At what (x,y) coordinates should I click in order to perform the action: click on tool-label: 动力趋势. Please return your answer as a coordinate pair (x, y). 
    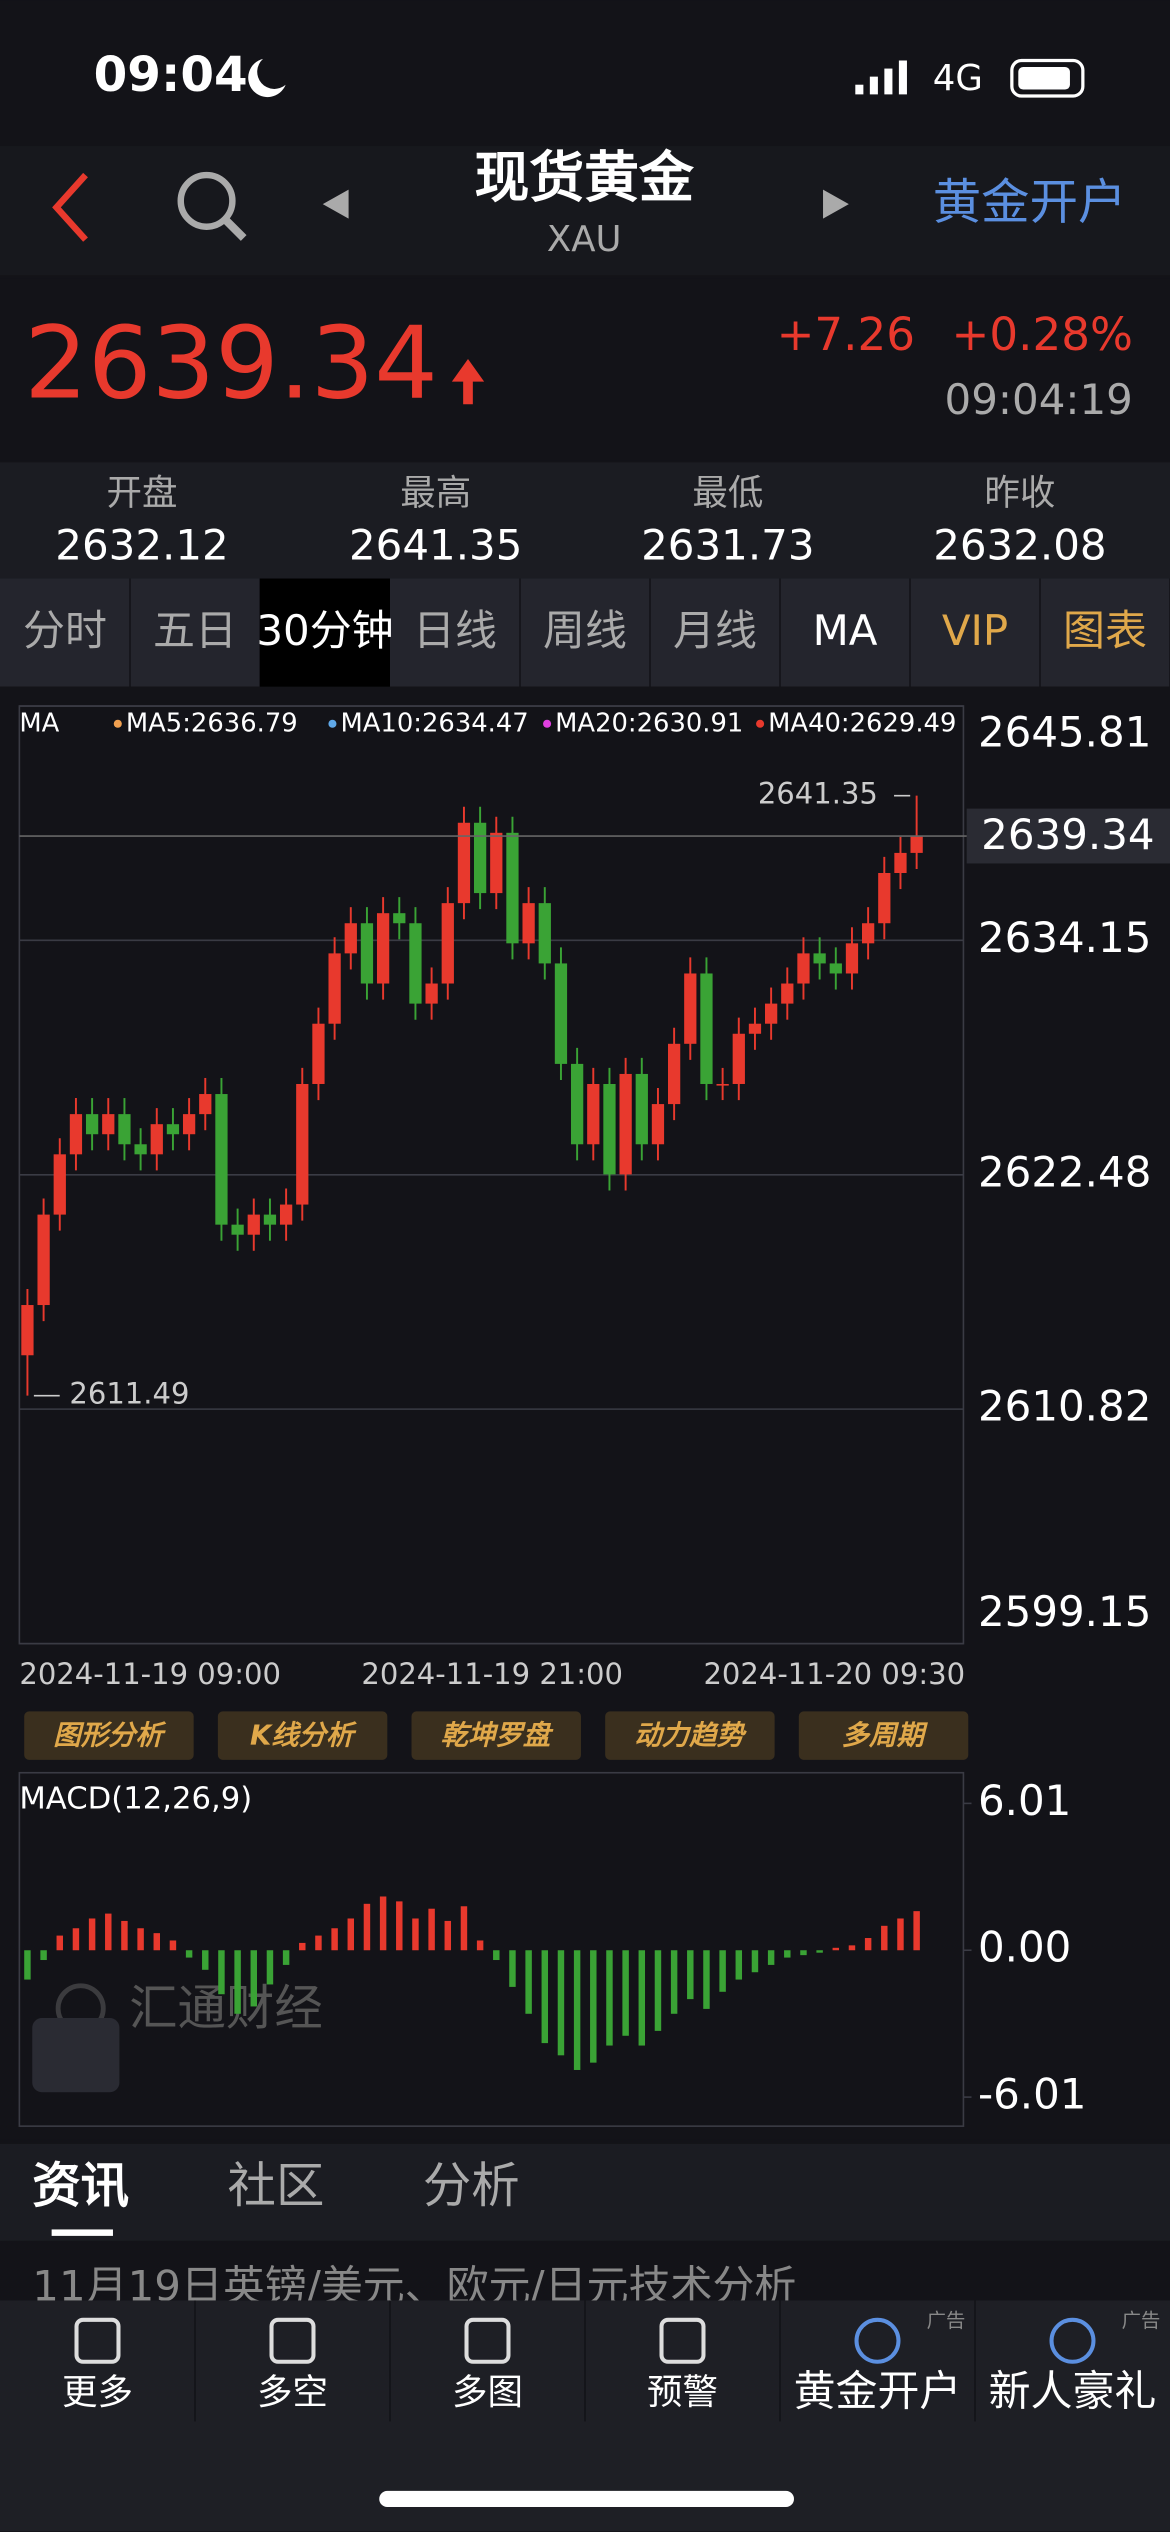
    Looking at the image, I should click on (690, 1736).